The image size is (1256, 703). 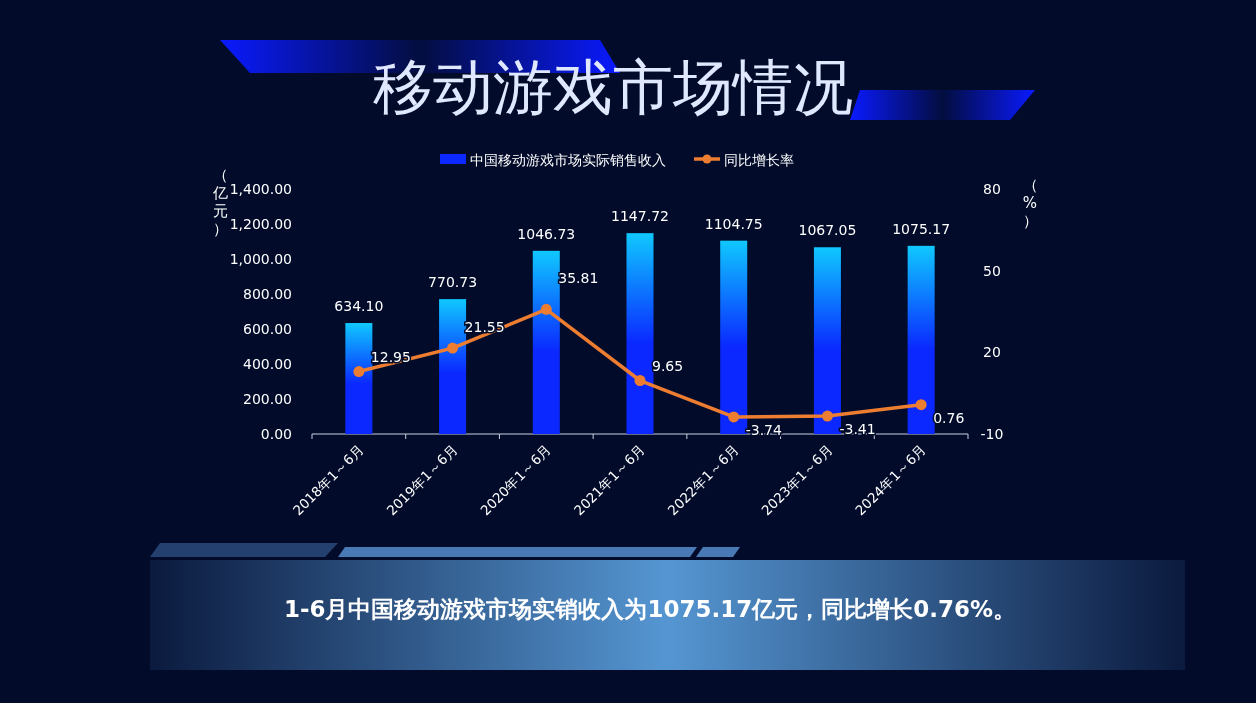 What do you see at coordinates (827, 230) in the screenshot?
I see `data-label: 1067.05` at bounding box center [827, 230].